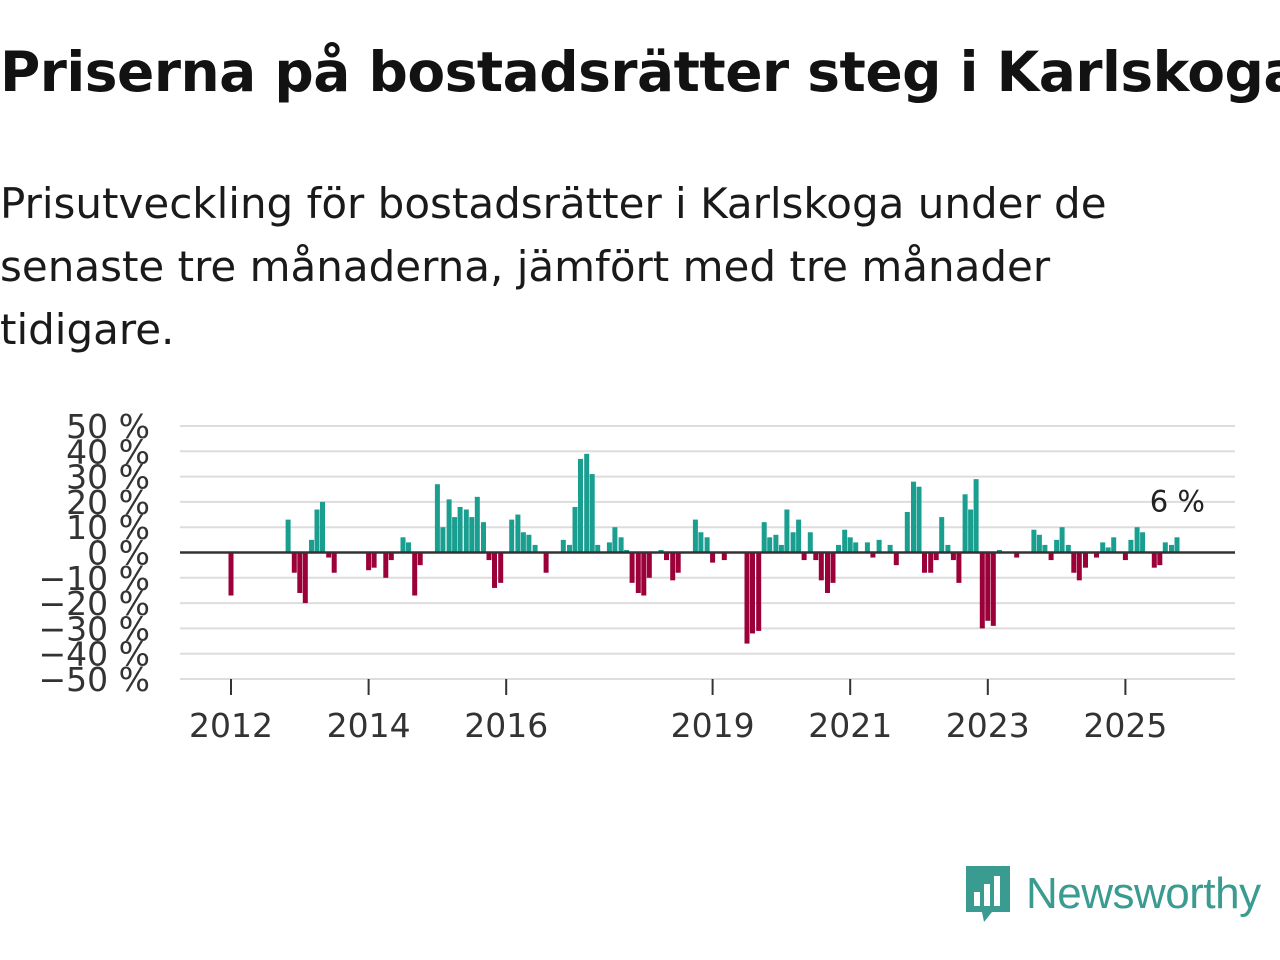 Image resolution: width=1280 pixels, height=960 pixels. I want to click on y-tick-label: 0 %, so click(118, 553).